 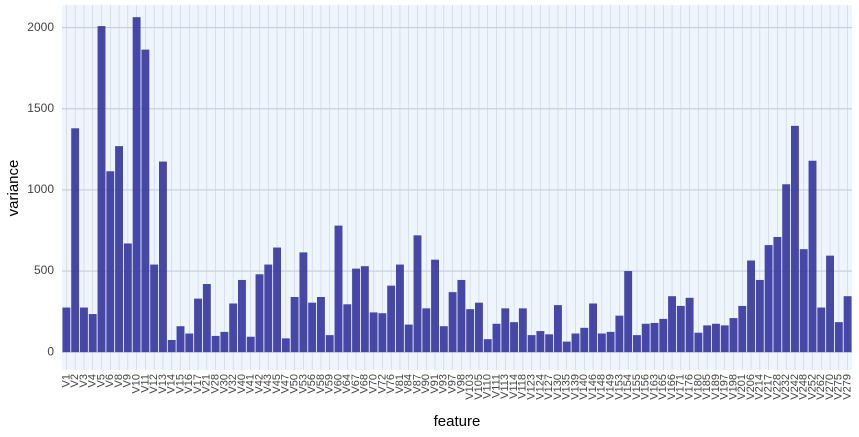 What do you see at coordinates (374, 384) in the screenshot?
I see `x-tick-label: V70` at bounding box center [374, 384].